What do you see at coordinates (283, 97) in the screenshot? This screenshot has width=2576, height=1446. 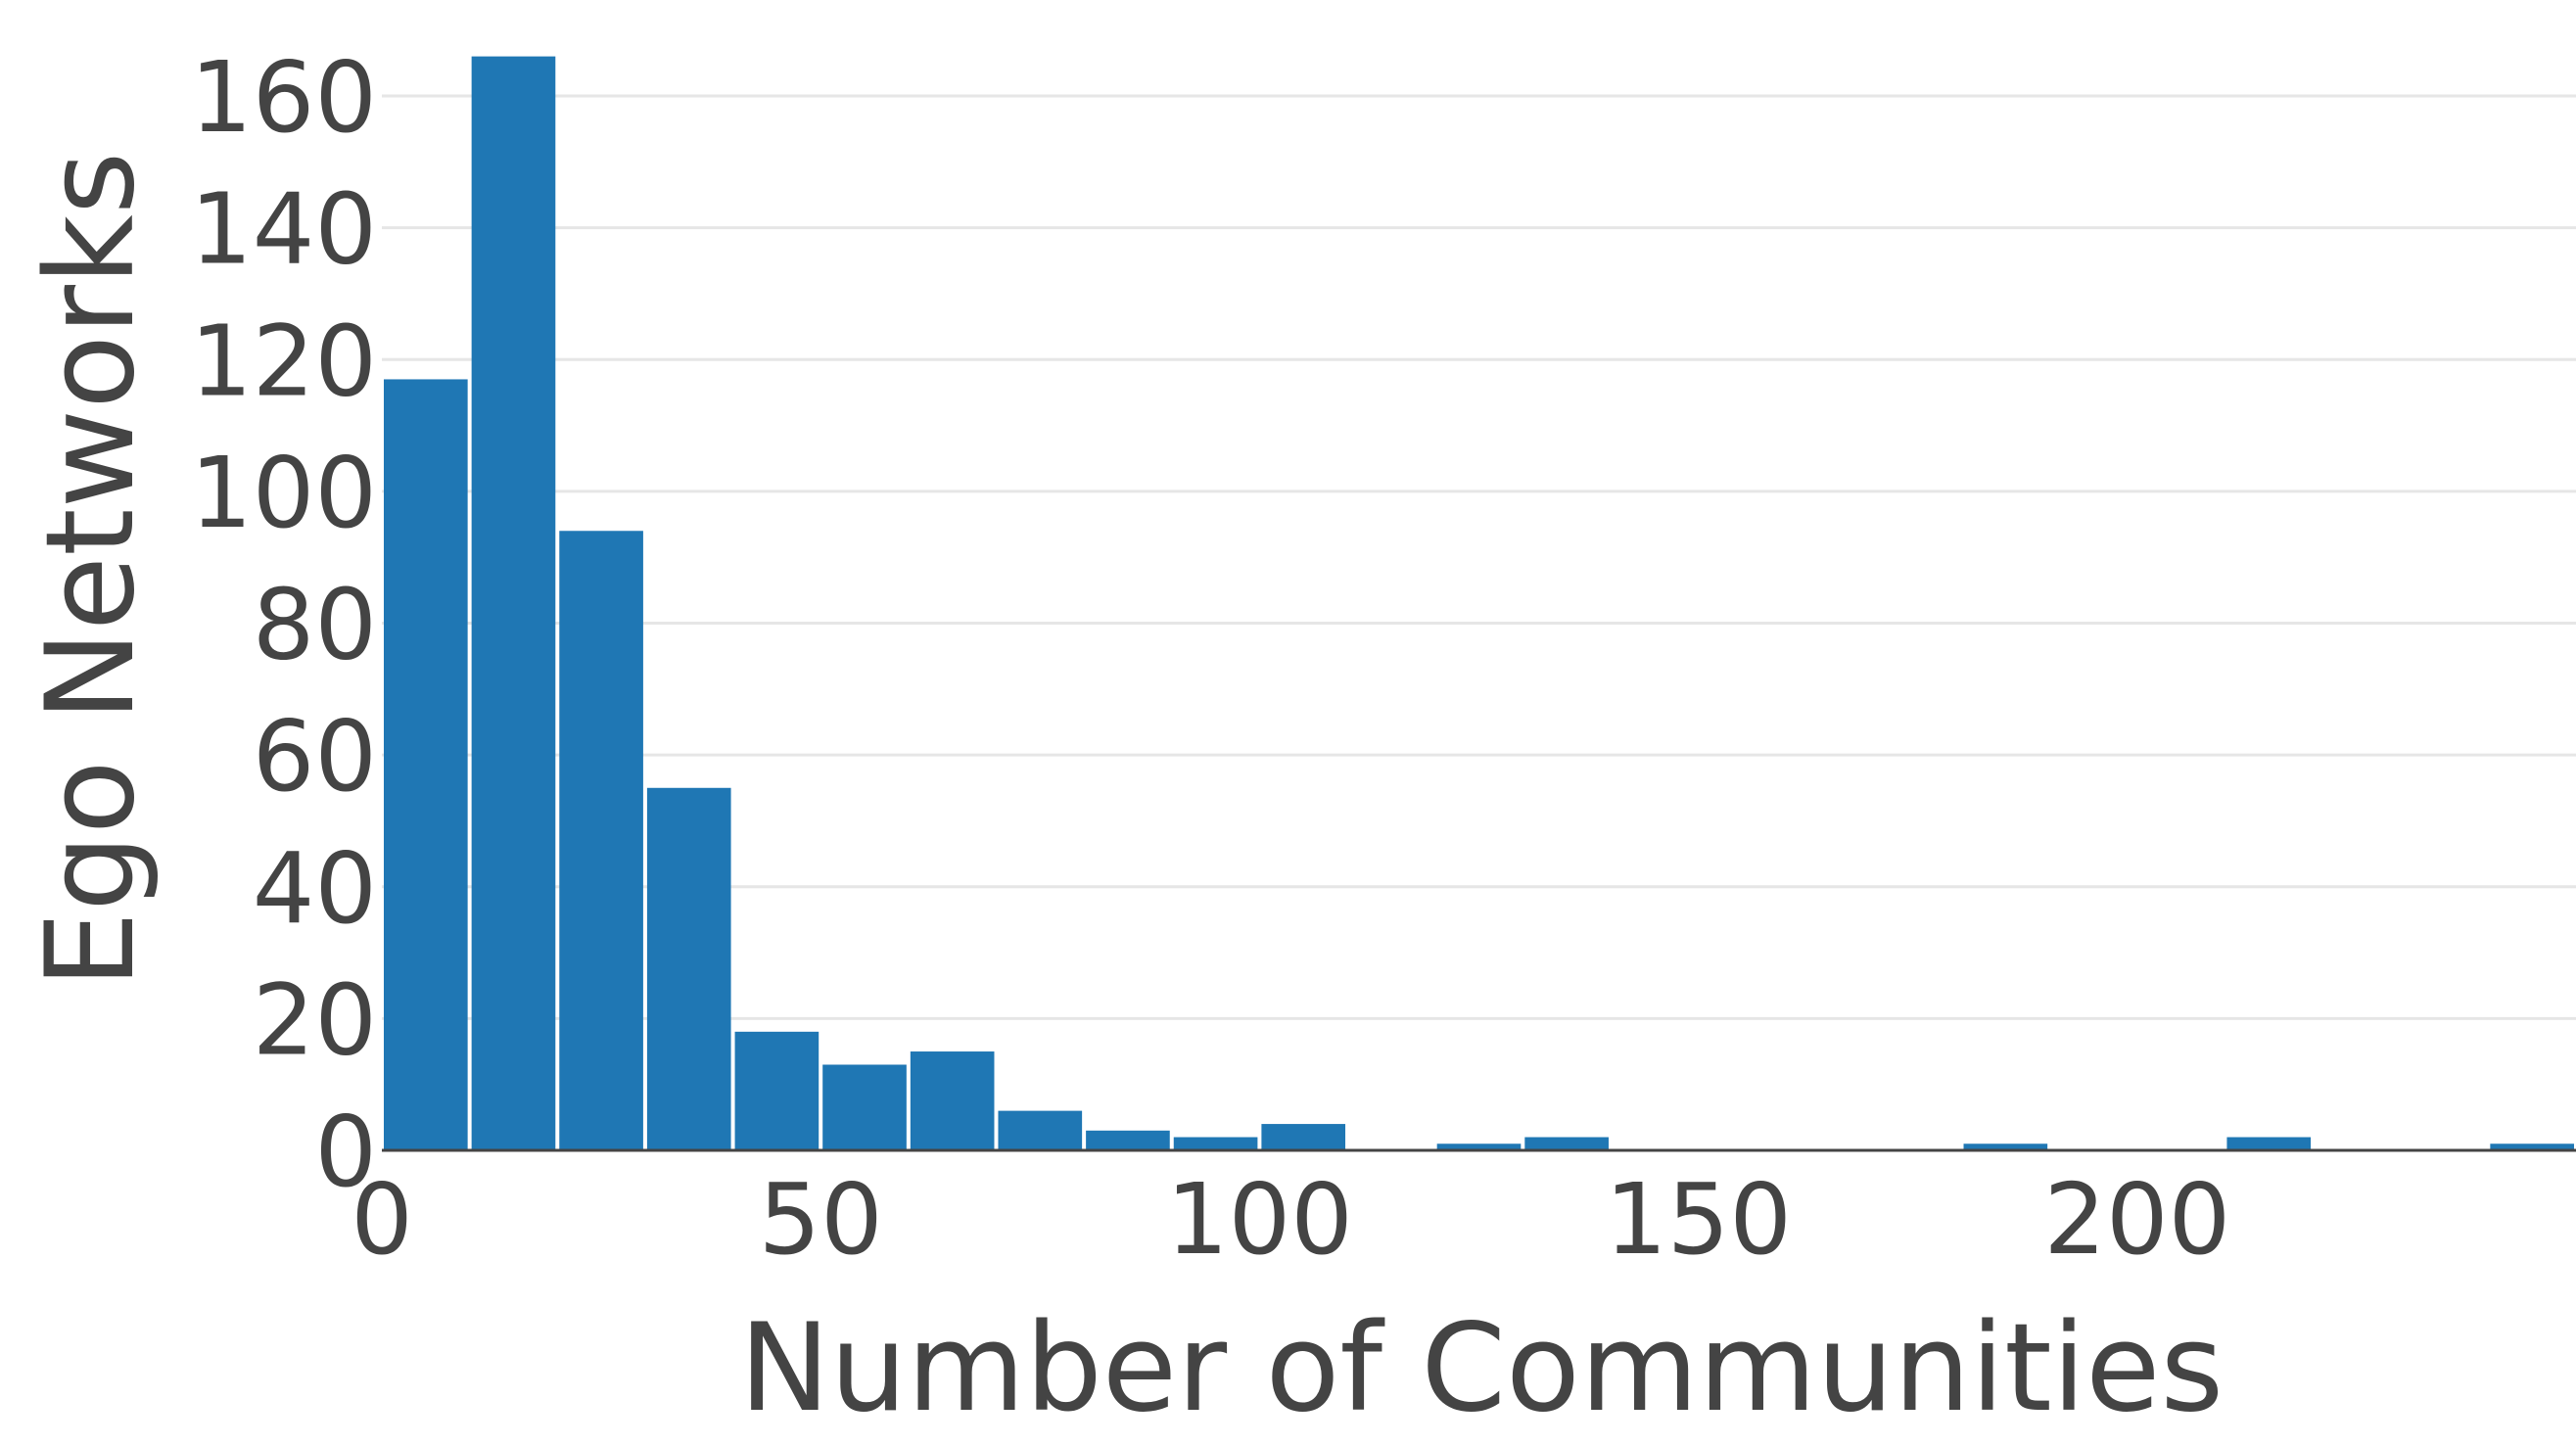 I see `y-tick-label-160: 160` at bounding box center [283, 97].